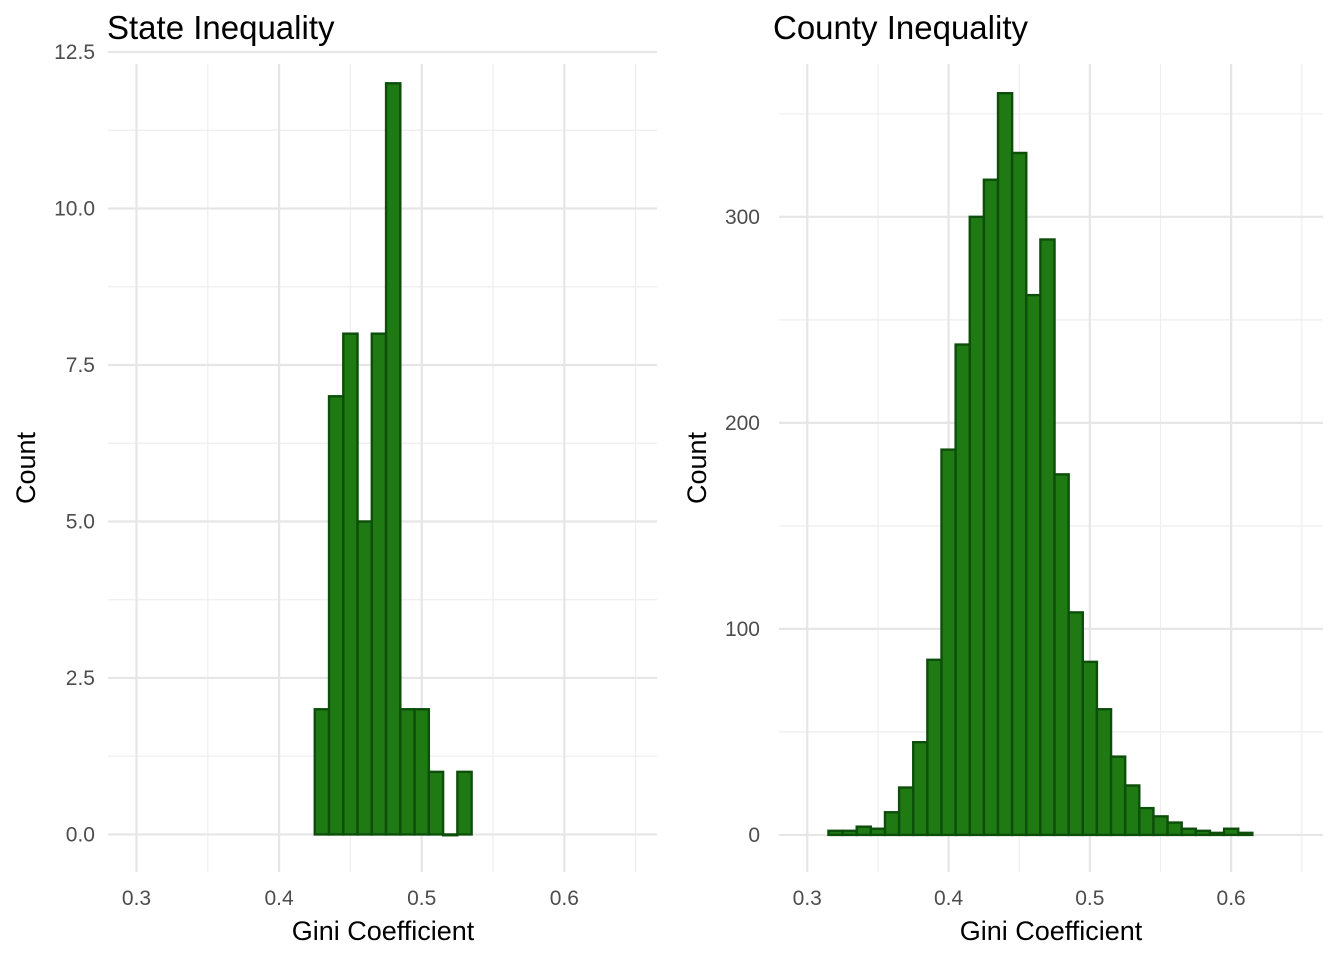 The image size is (1344, 965). Describe the element at coordinates (742, 217) in the screenshot. I see `county-y-tick-label-3: 300` at that location.